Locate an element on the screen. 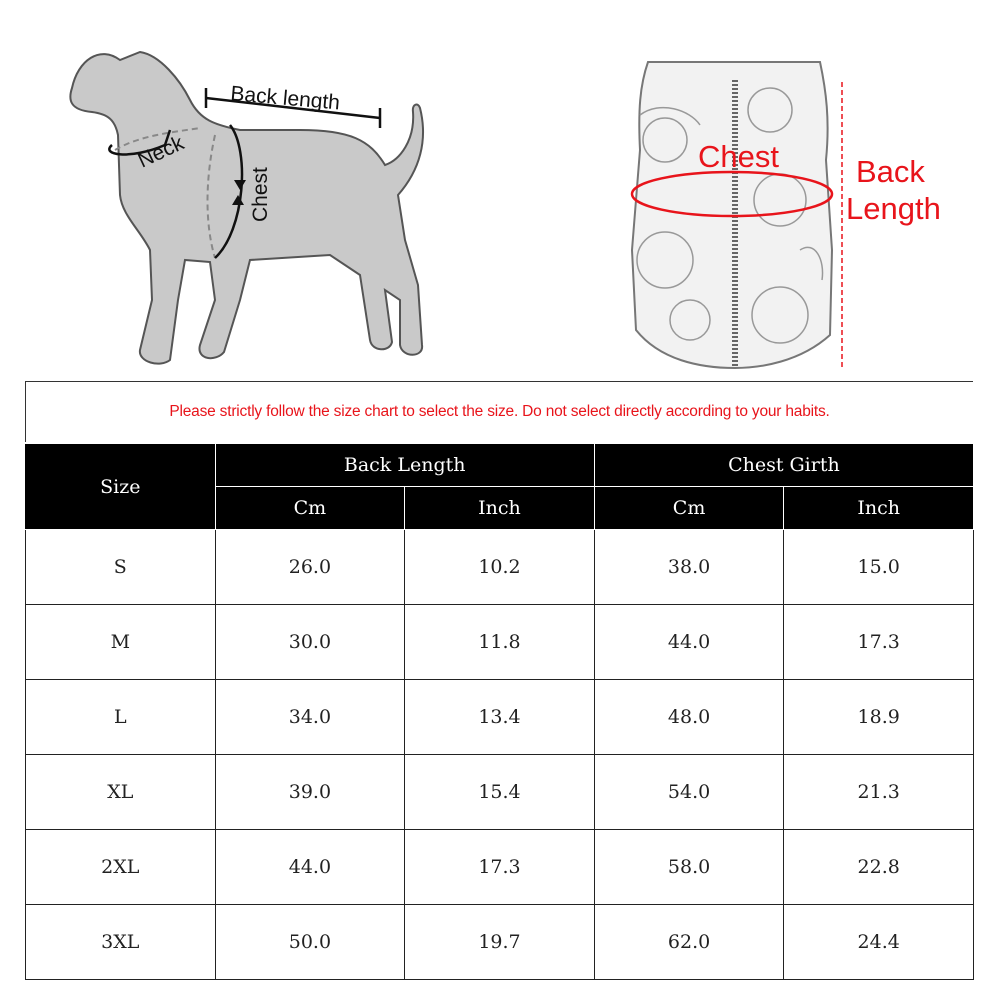 Image resolution: width=1000 pixels, height=1000 pixels. value-cell: 15.0 is located at coordinates (878, 567).